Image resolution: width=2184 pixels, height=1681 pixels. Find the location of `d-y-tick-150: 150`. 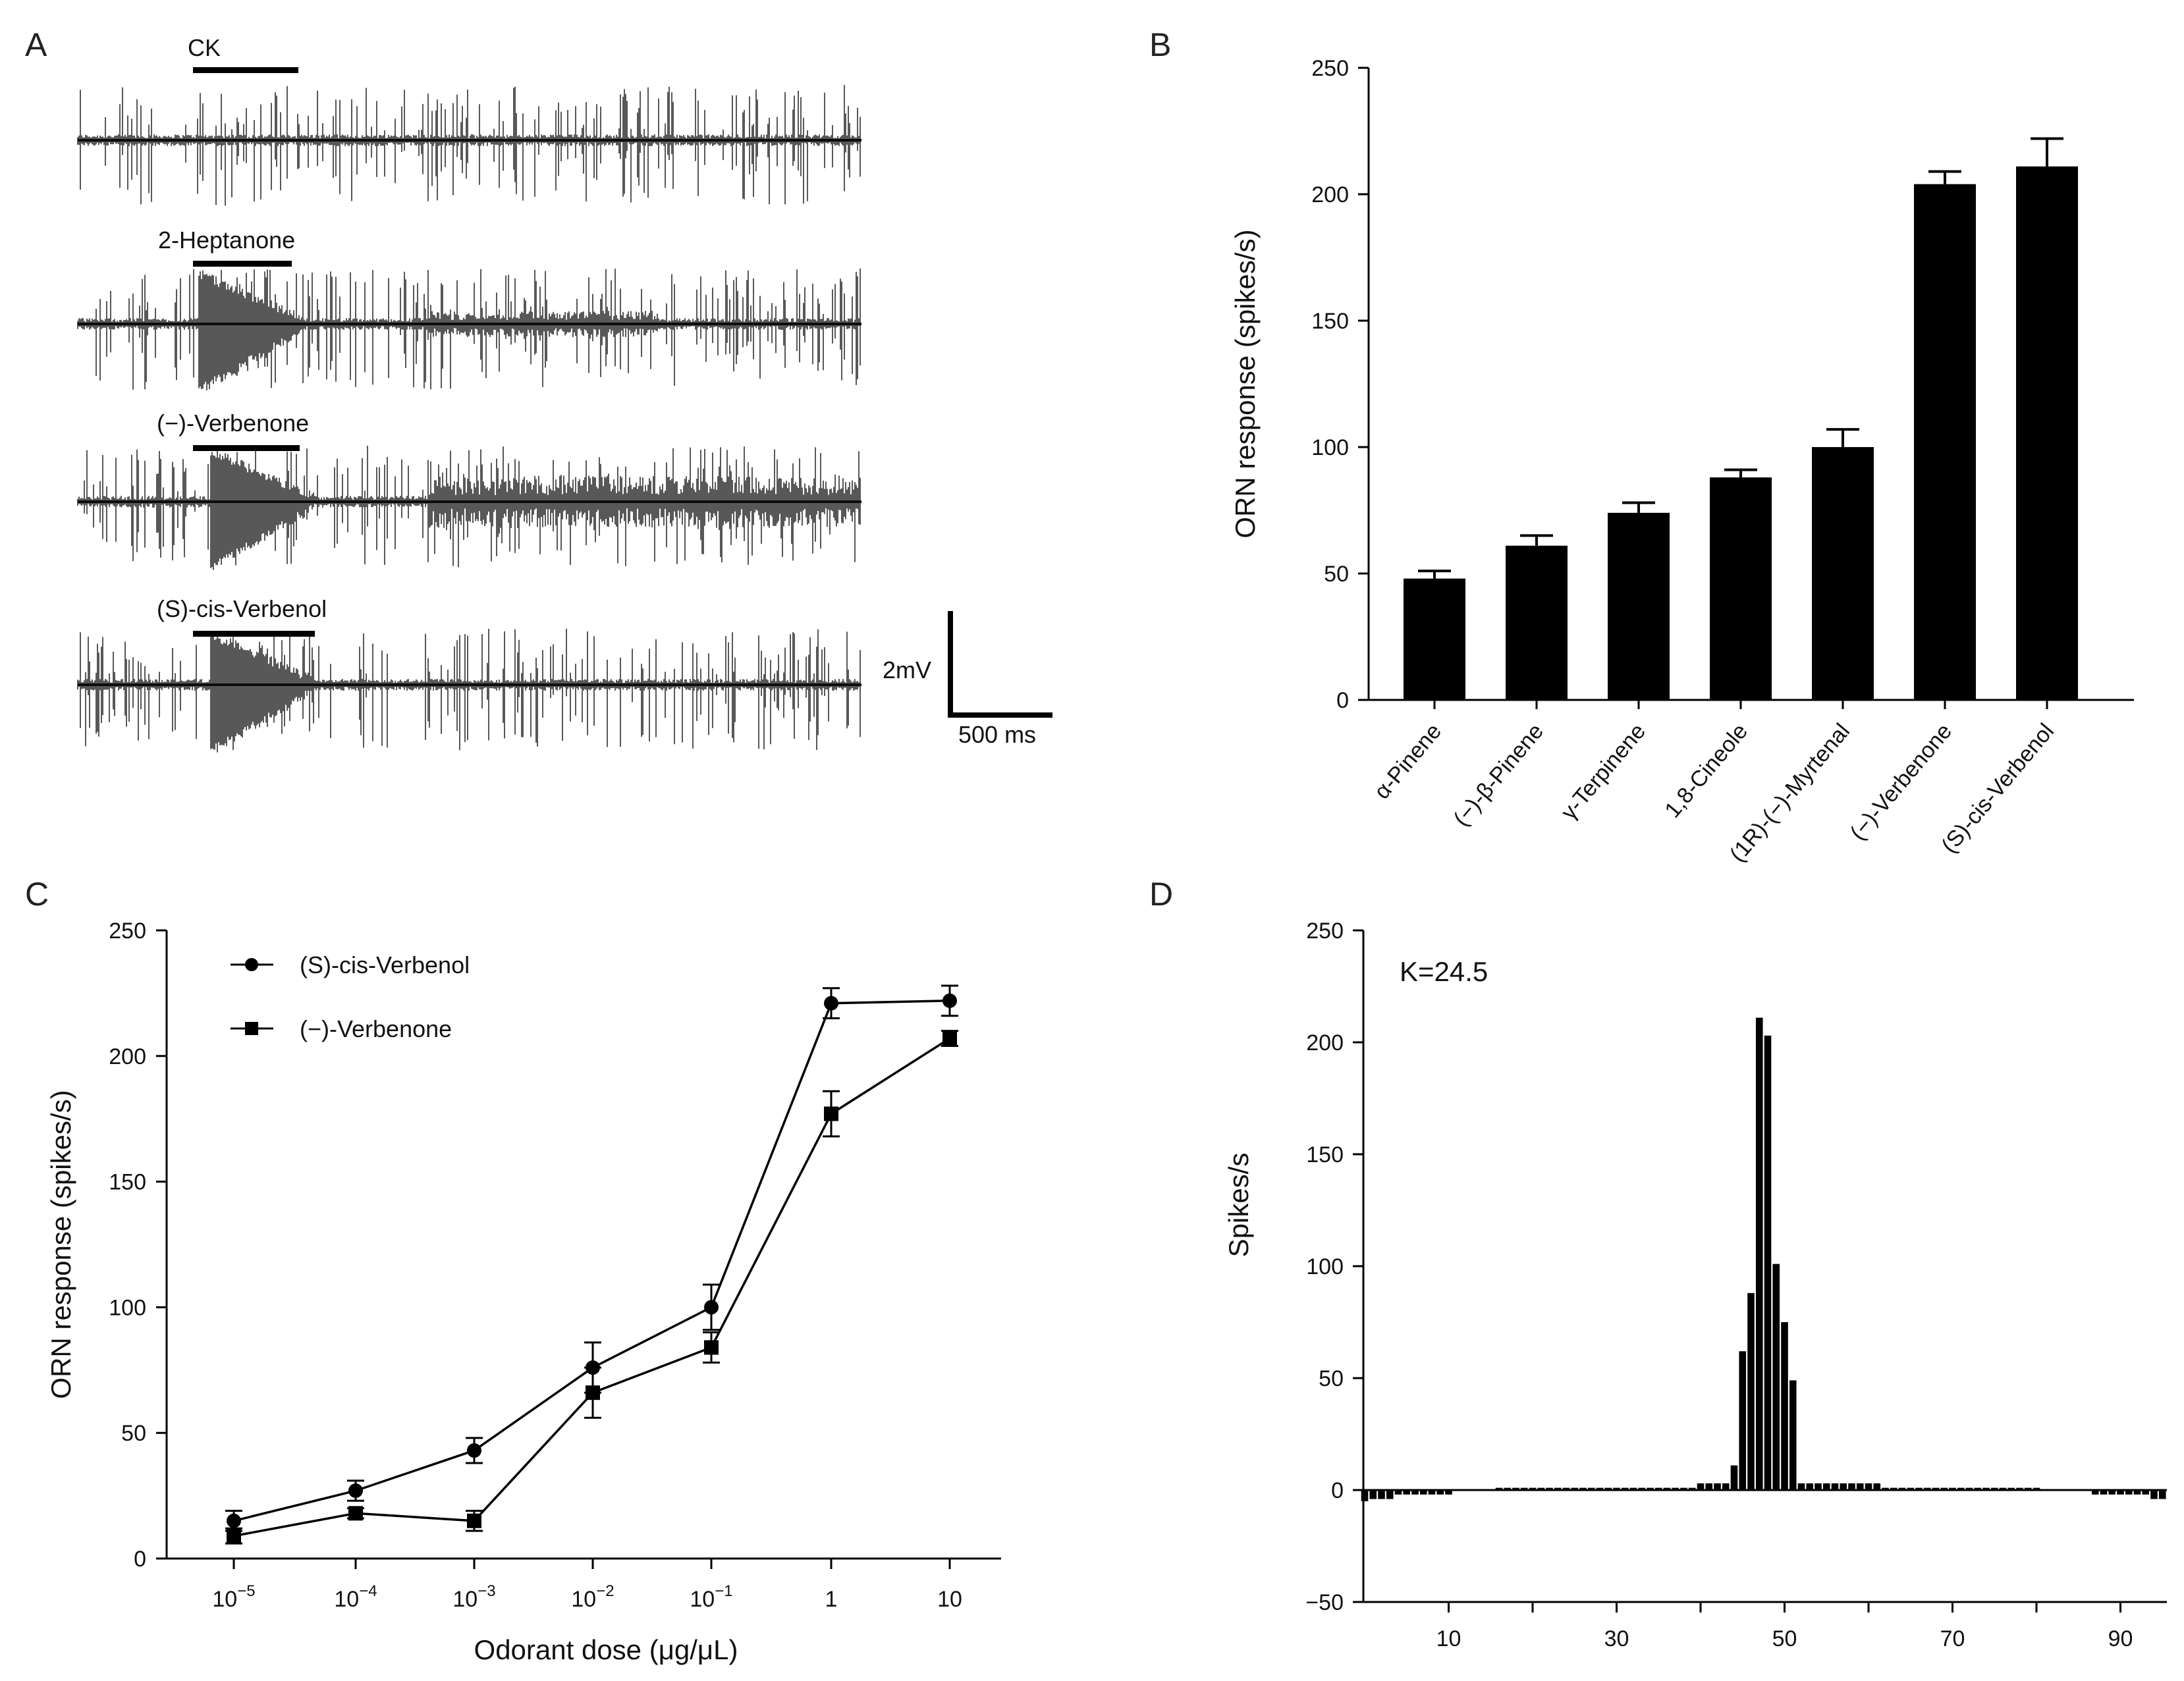

d-y-tick-150: 150 is located at coordinates (1334, 1154).